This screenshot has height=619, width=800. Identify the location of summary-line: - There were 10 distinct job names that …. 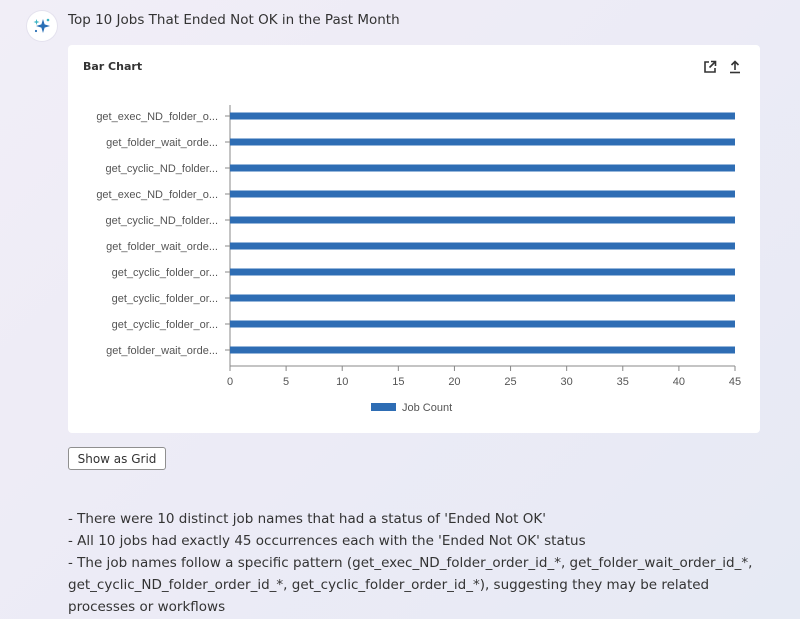
(307, 519).